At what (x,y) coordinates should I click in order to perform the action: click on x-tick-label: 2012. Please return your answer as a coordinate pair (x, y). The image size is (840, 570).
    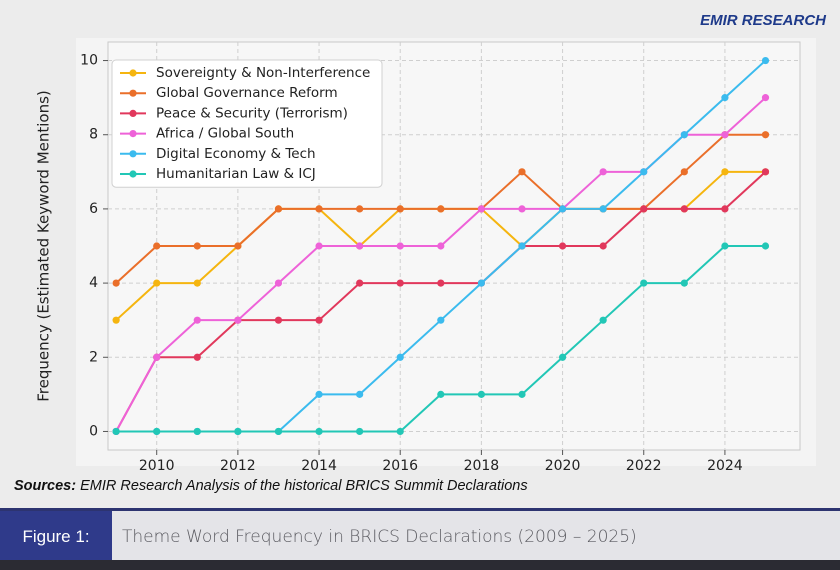
    Looking at the image, I should click on (238, 464).